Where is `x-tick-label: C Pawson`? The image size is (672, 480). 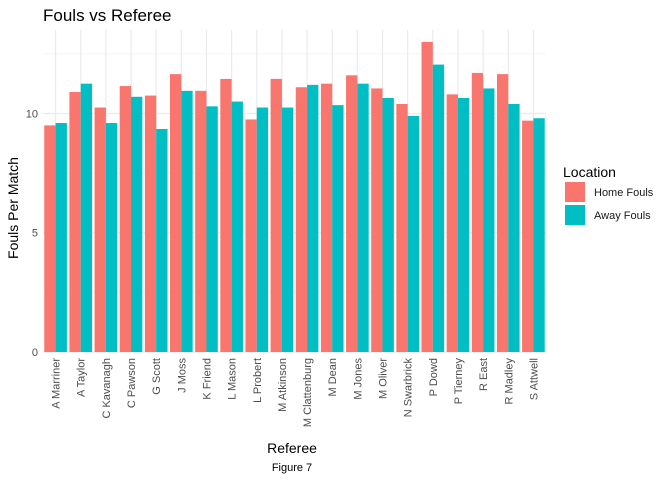 x-tick-label: C Pawson is located at coordinates (132, 383).